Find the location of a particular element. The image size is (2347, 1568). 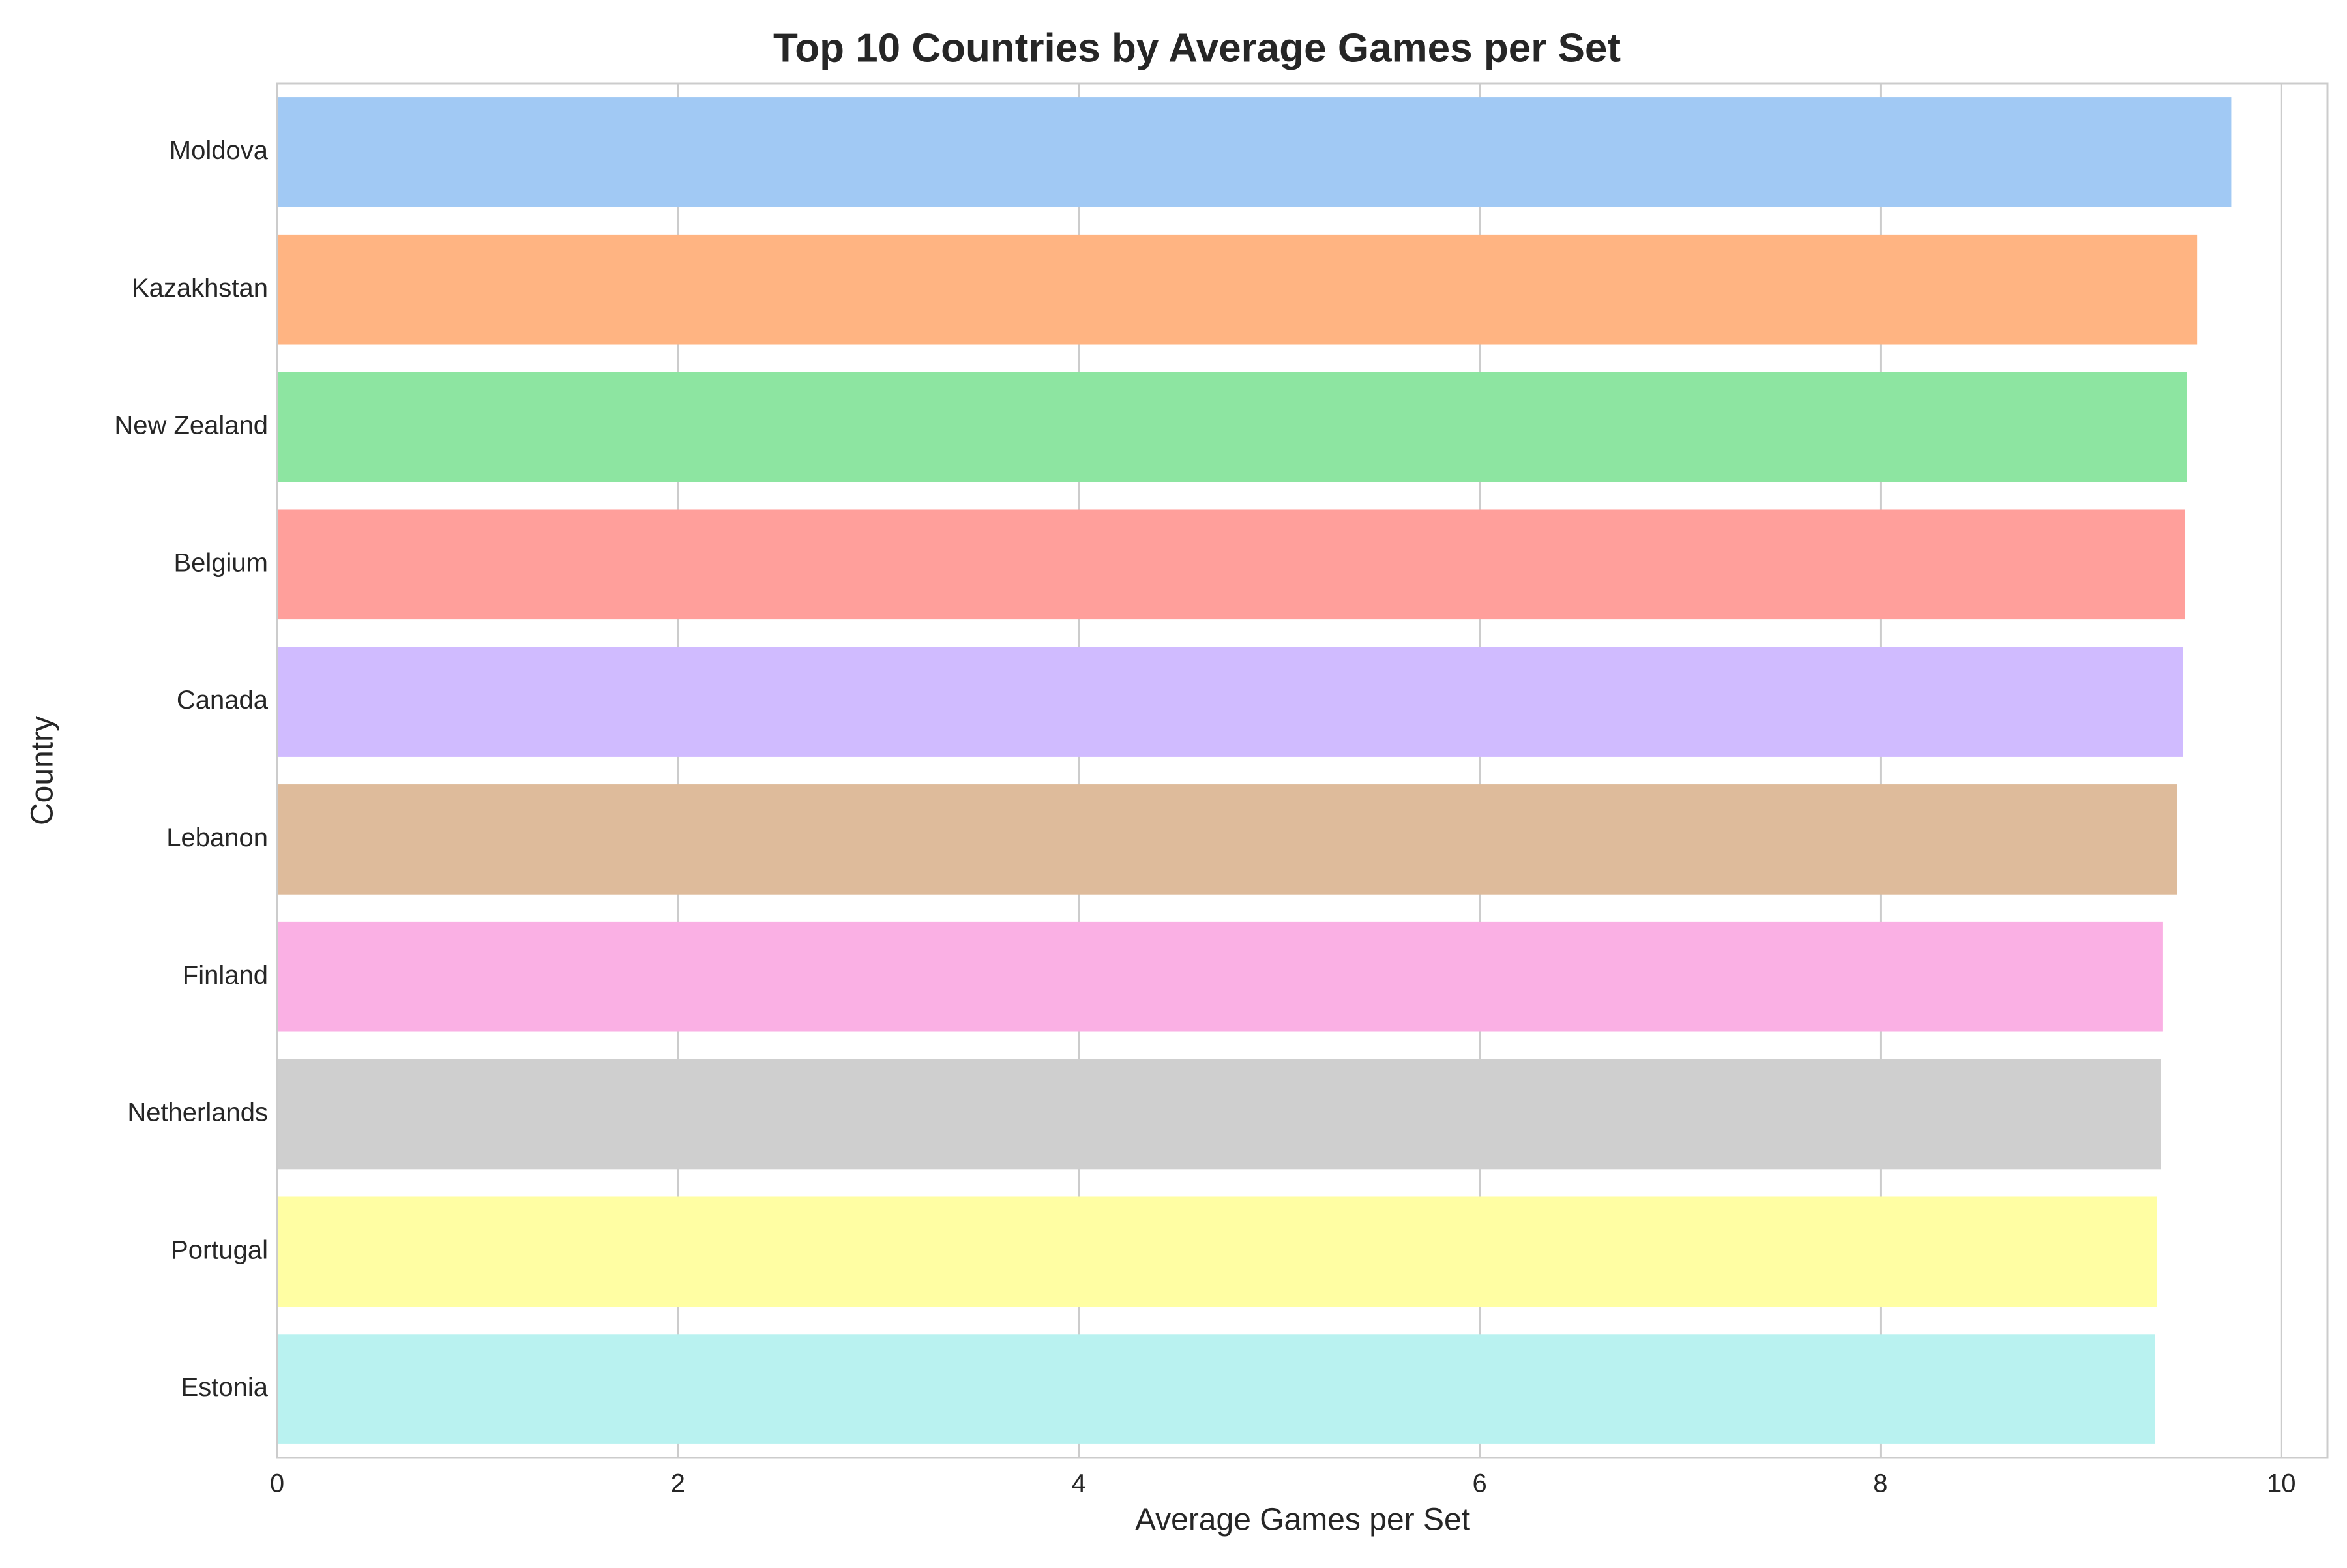

y-tick-label: Finland is located at coordinates (225, 976).